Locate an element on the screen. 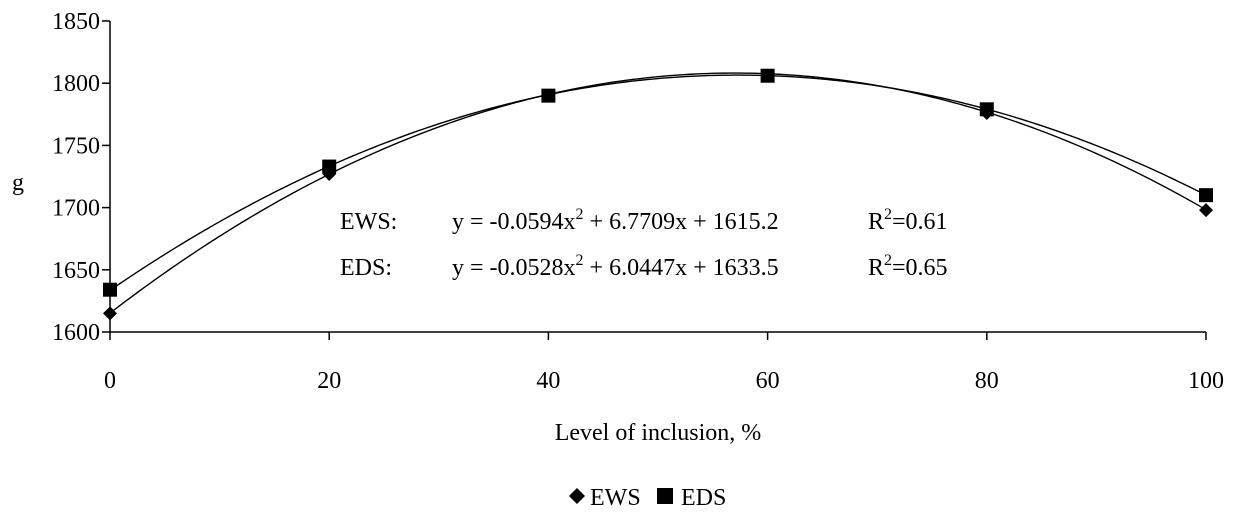  x-axis-ticks: 0 20 40 60 80 100 is located at coordinates (664, 363).